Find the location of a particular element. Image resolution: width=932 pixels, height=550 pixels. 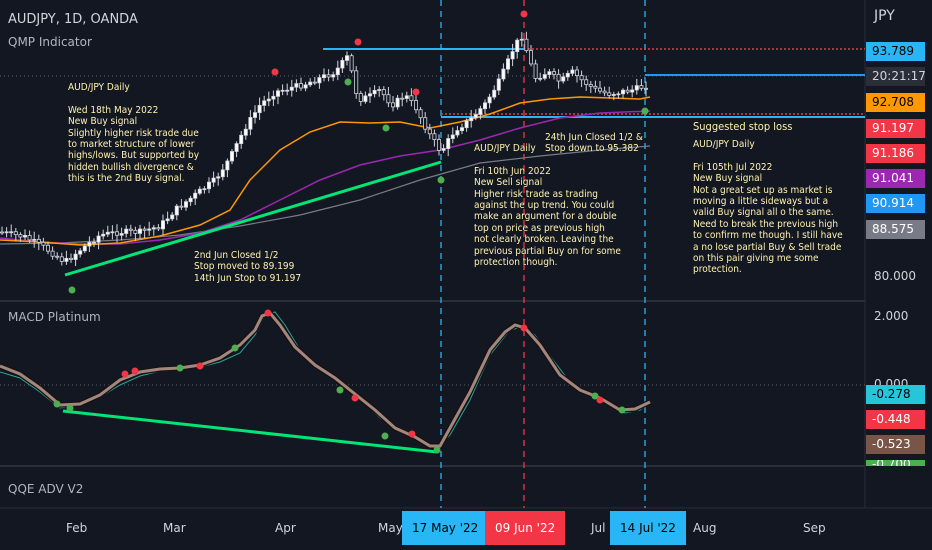

sell-signal-dot is located at coordinates (275, 72).